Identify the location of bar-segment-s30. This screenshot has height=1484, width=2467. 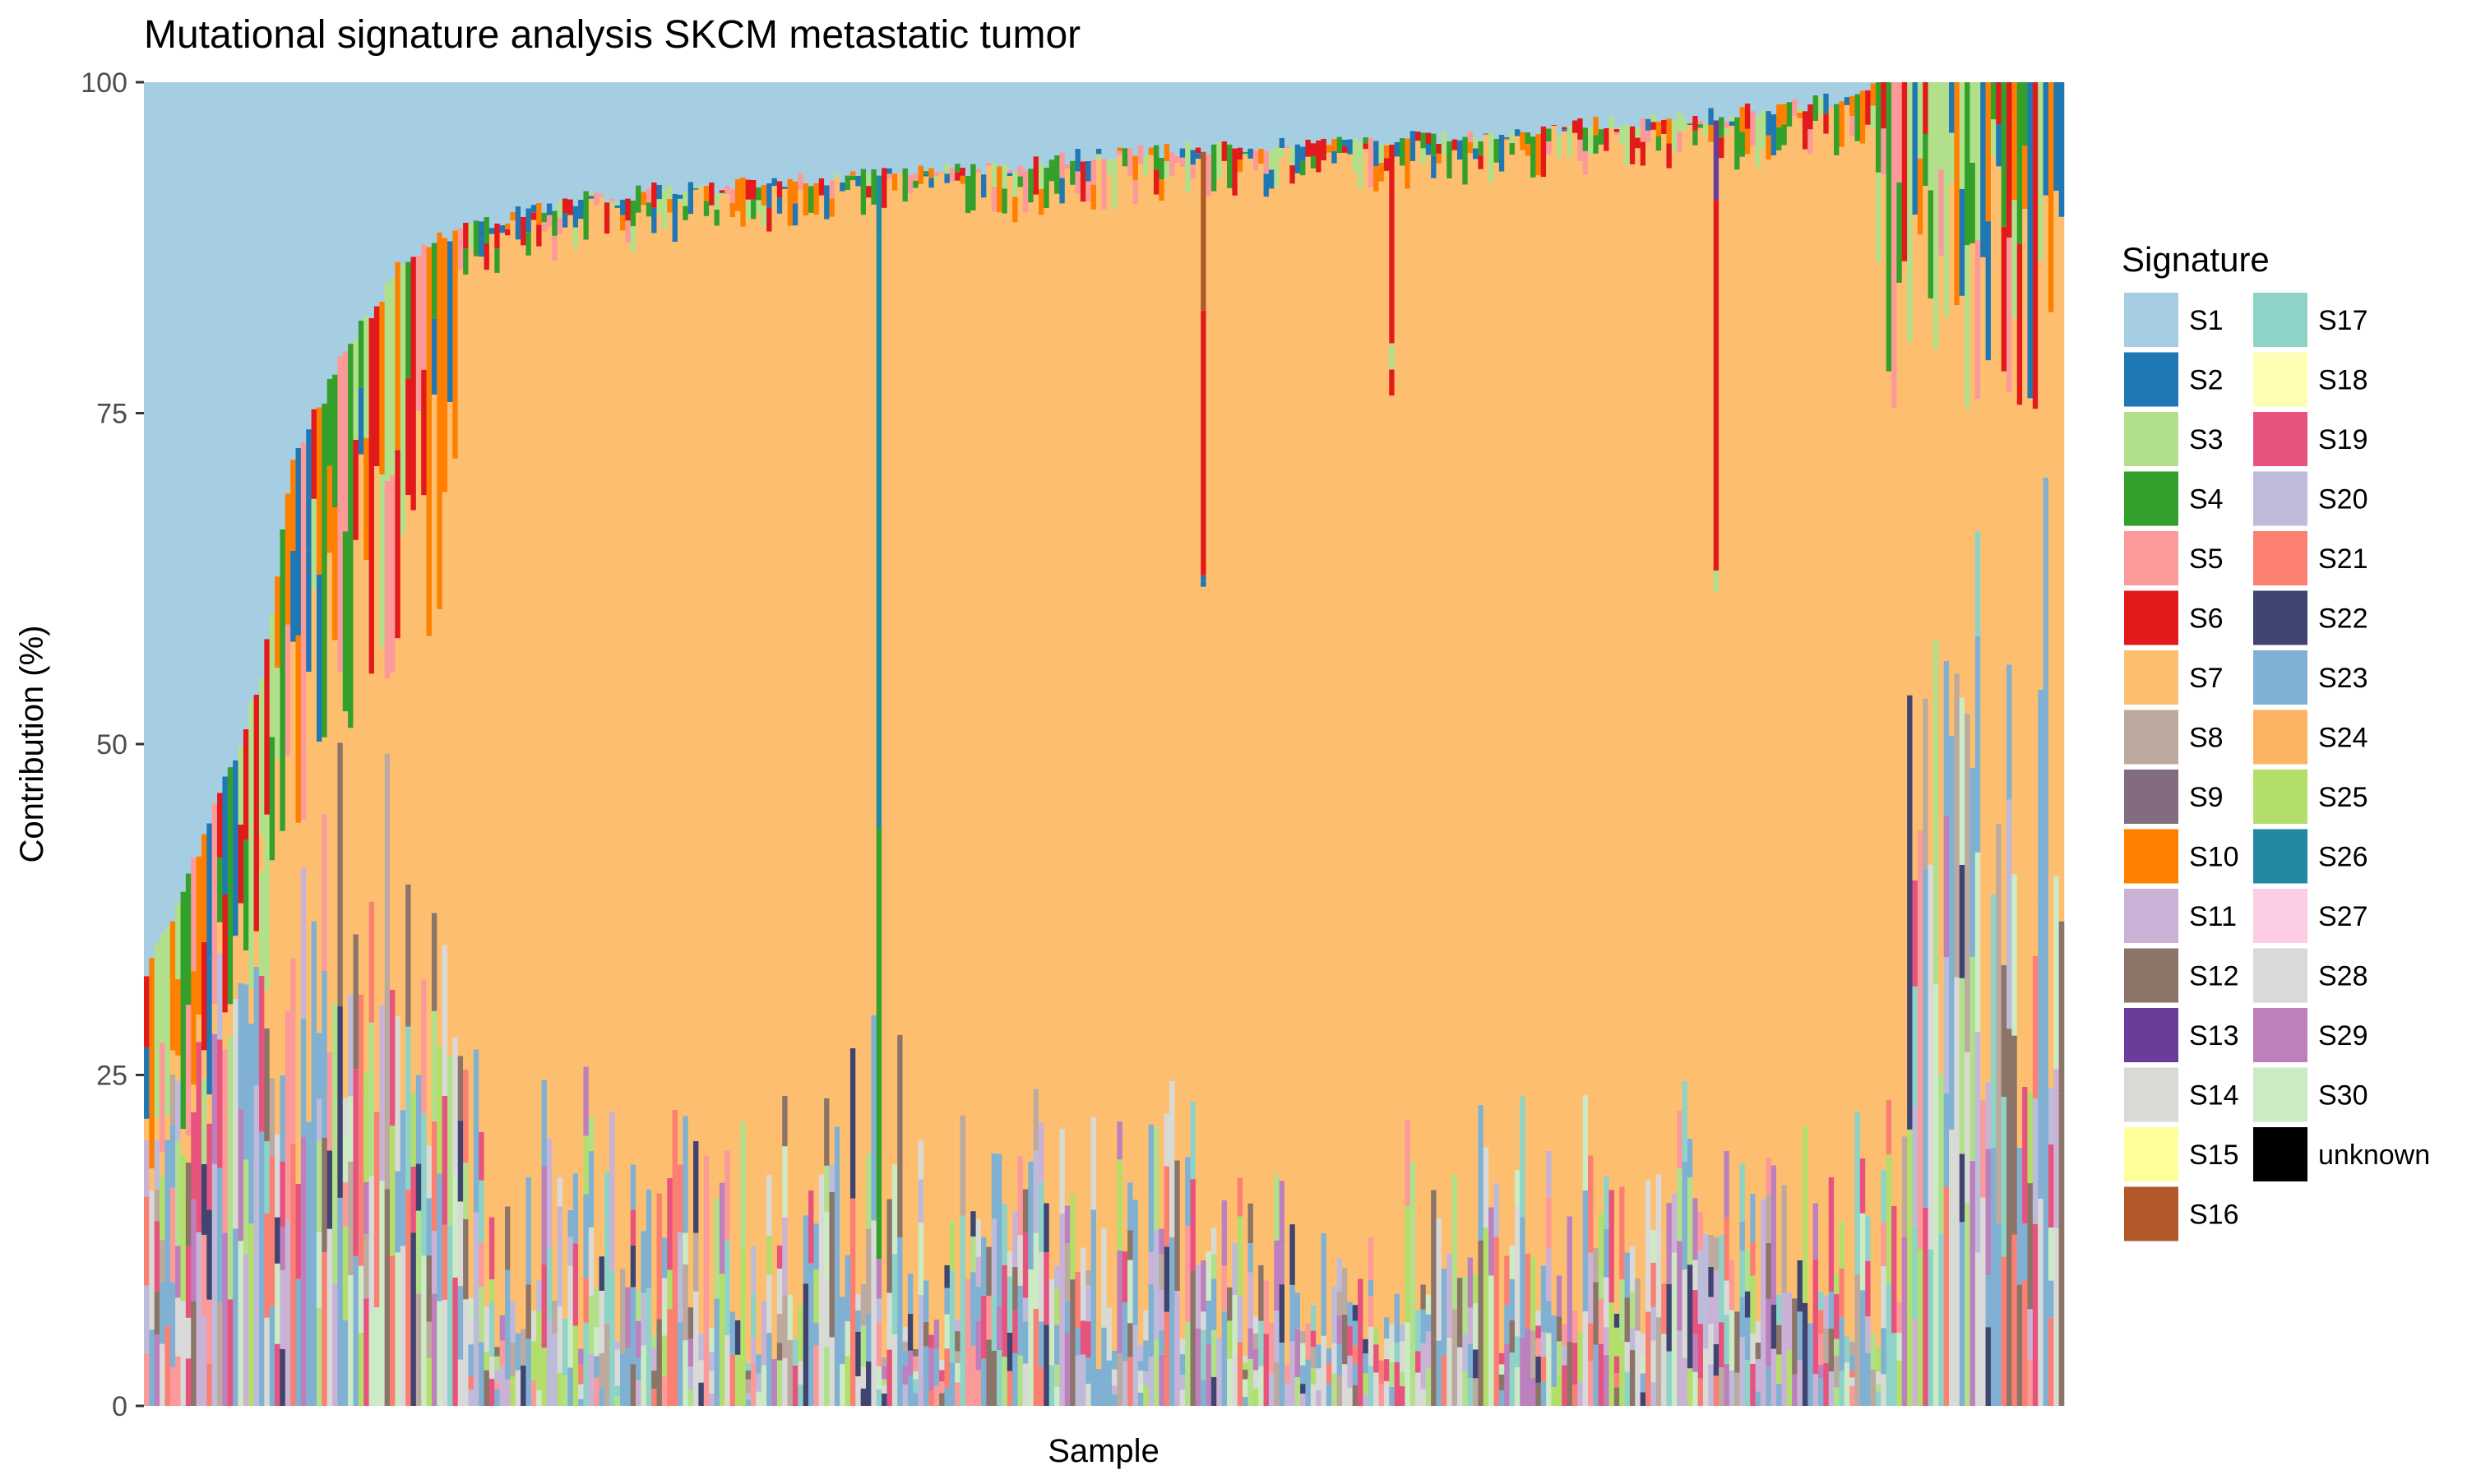
(685, 1249).